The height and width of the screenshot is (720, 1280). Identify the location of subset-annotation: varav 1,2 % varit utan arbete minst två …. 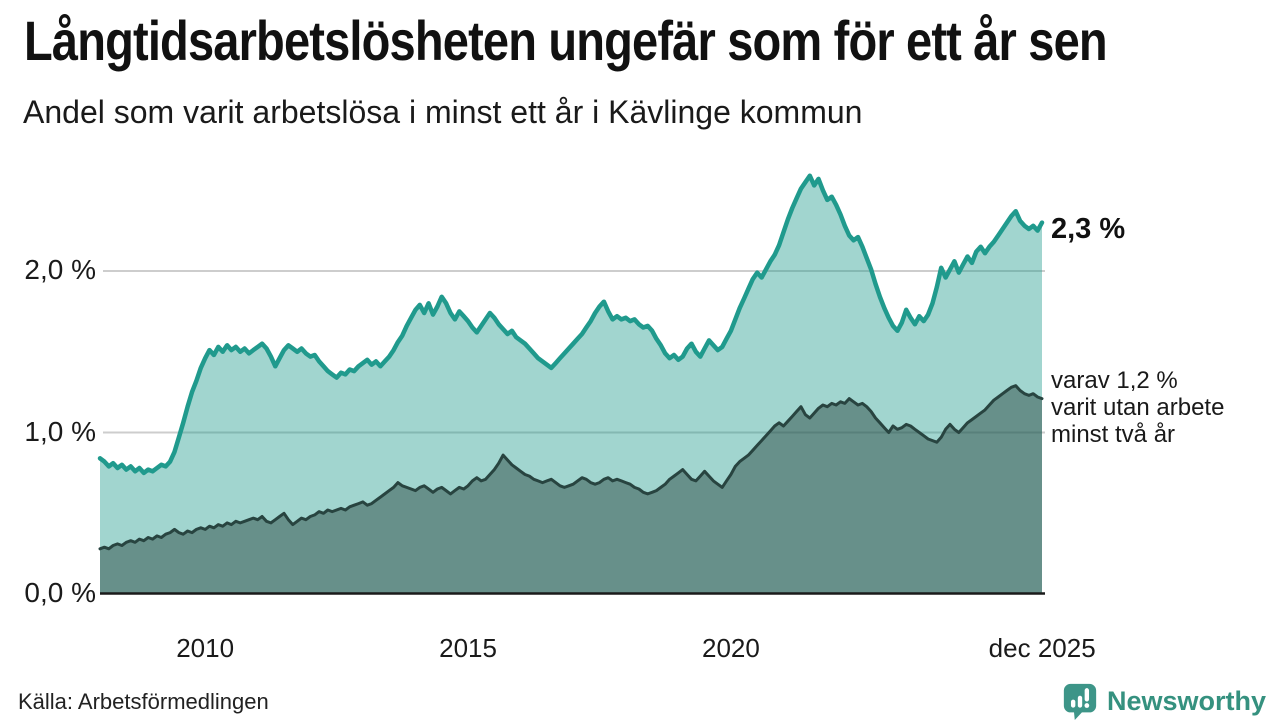
(1137, 407).